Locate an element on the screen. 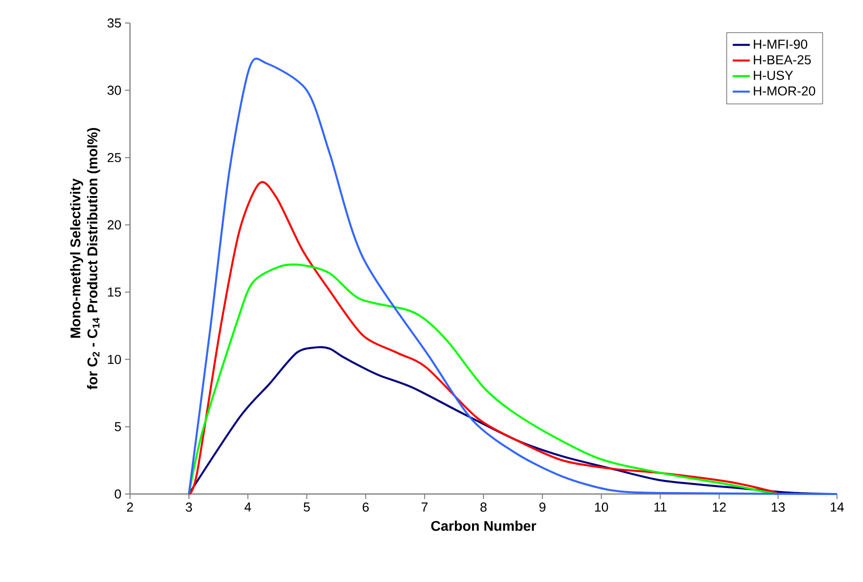 The height and width of the screenshot is (582, 863). x-tick-label: 11 is located at coordinates (660, 507).